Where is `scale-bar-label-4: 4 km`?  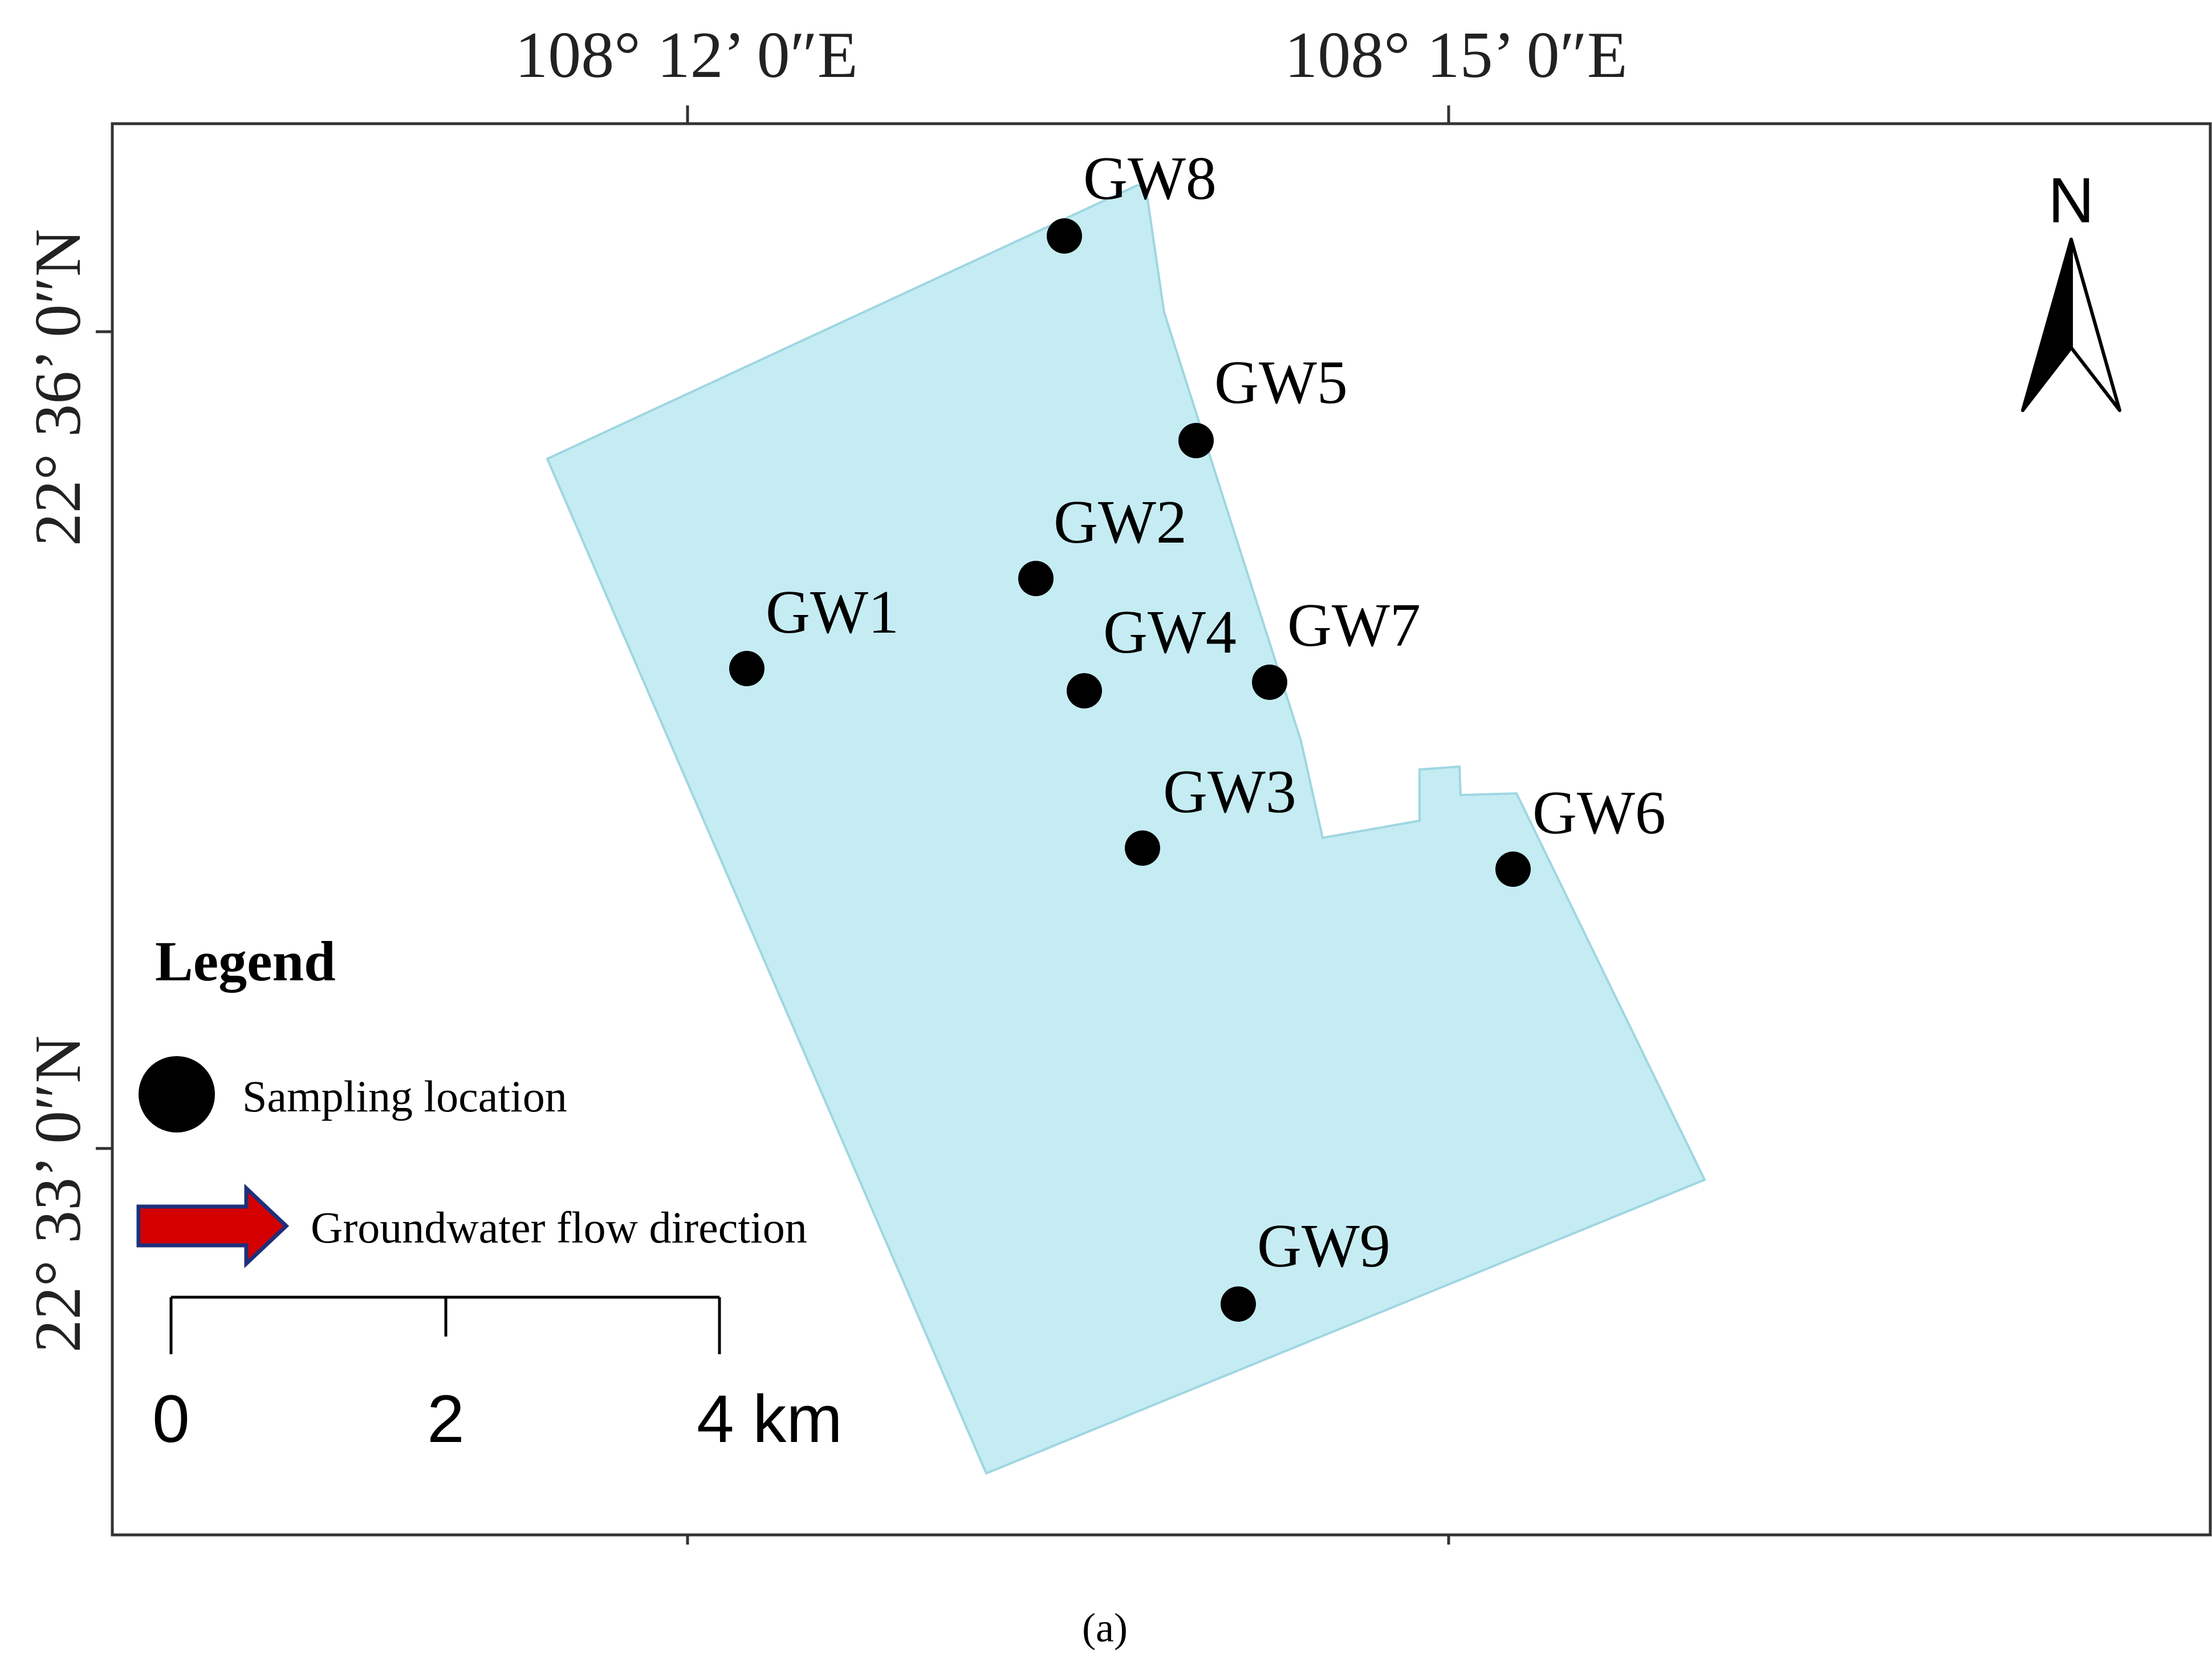 scale-bar-label-4: 4 km is located at coordinates (770, 1419).